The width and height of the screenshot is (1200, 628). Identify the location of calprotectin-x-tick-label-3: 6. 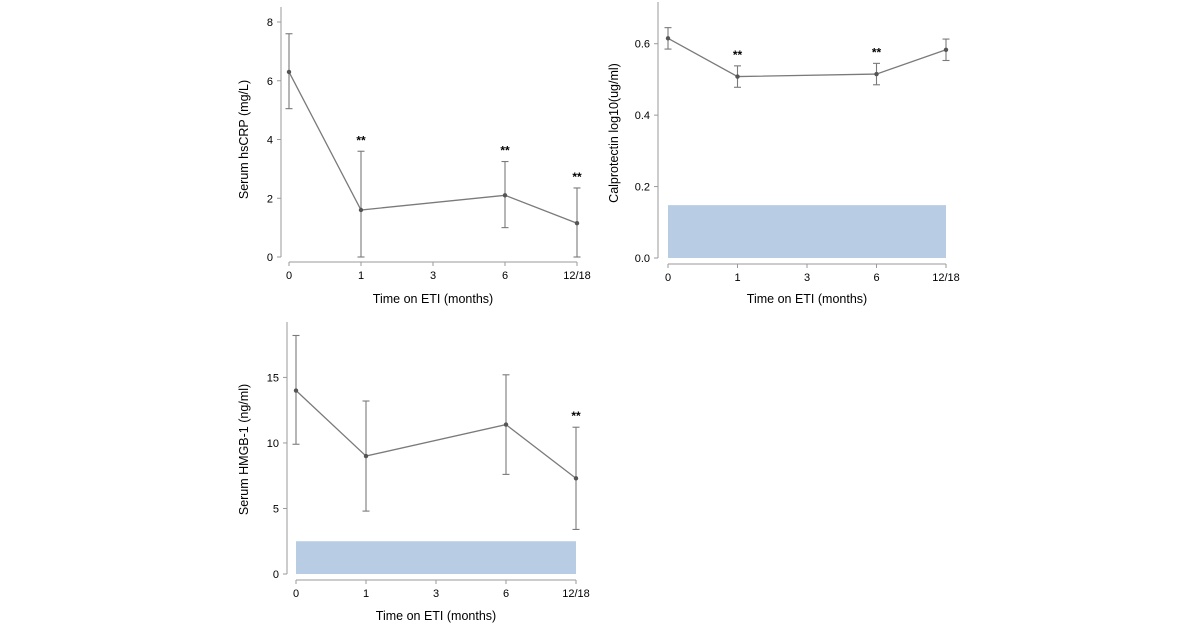
(876, 278).